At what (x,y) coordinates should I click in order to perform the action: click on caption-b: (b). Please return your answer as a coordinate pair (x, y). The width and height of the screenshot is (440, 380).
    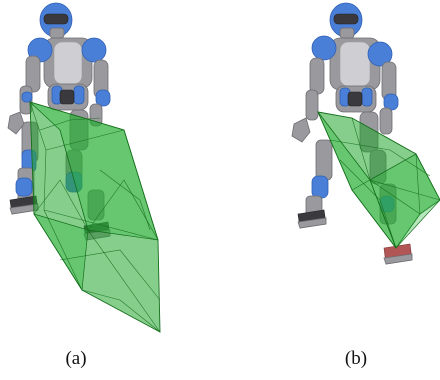
    Looking at the image, I should click on (356, 358).